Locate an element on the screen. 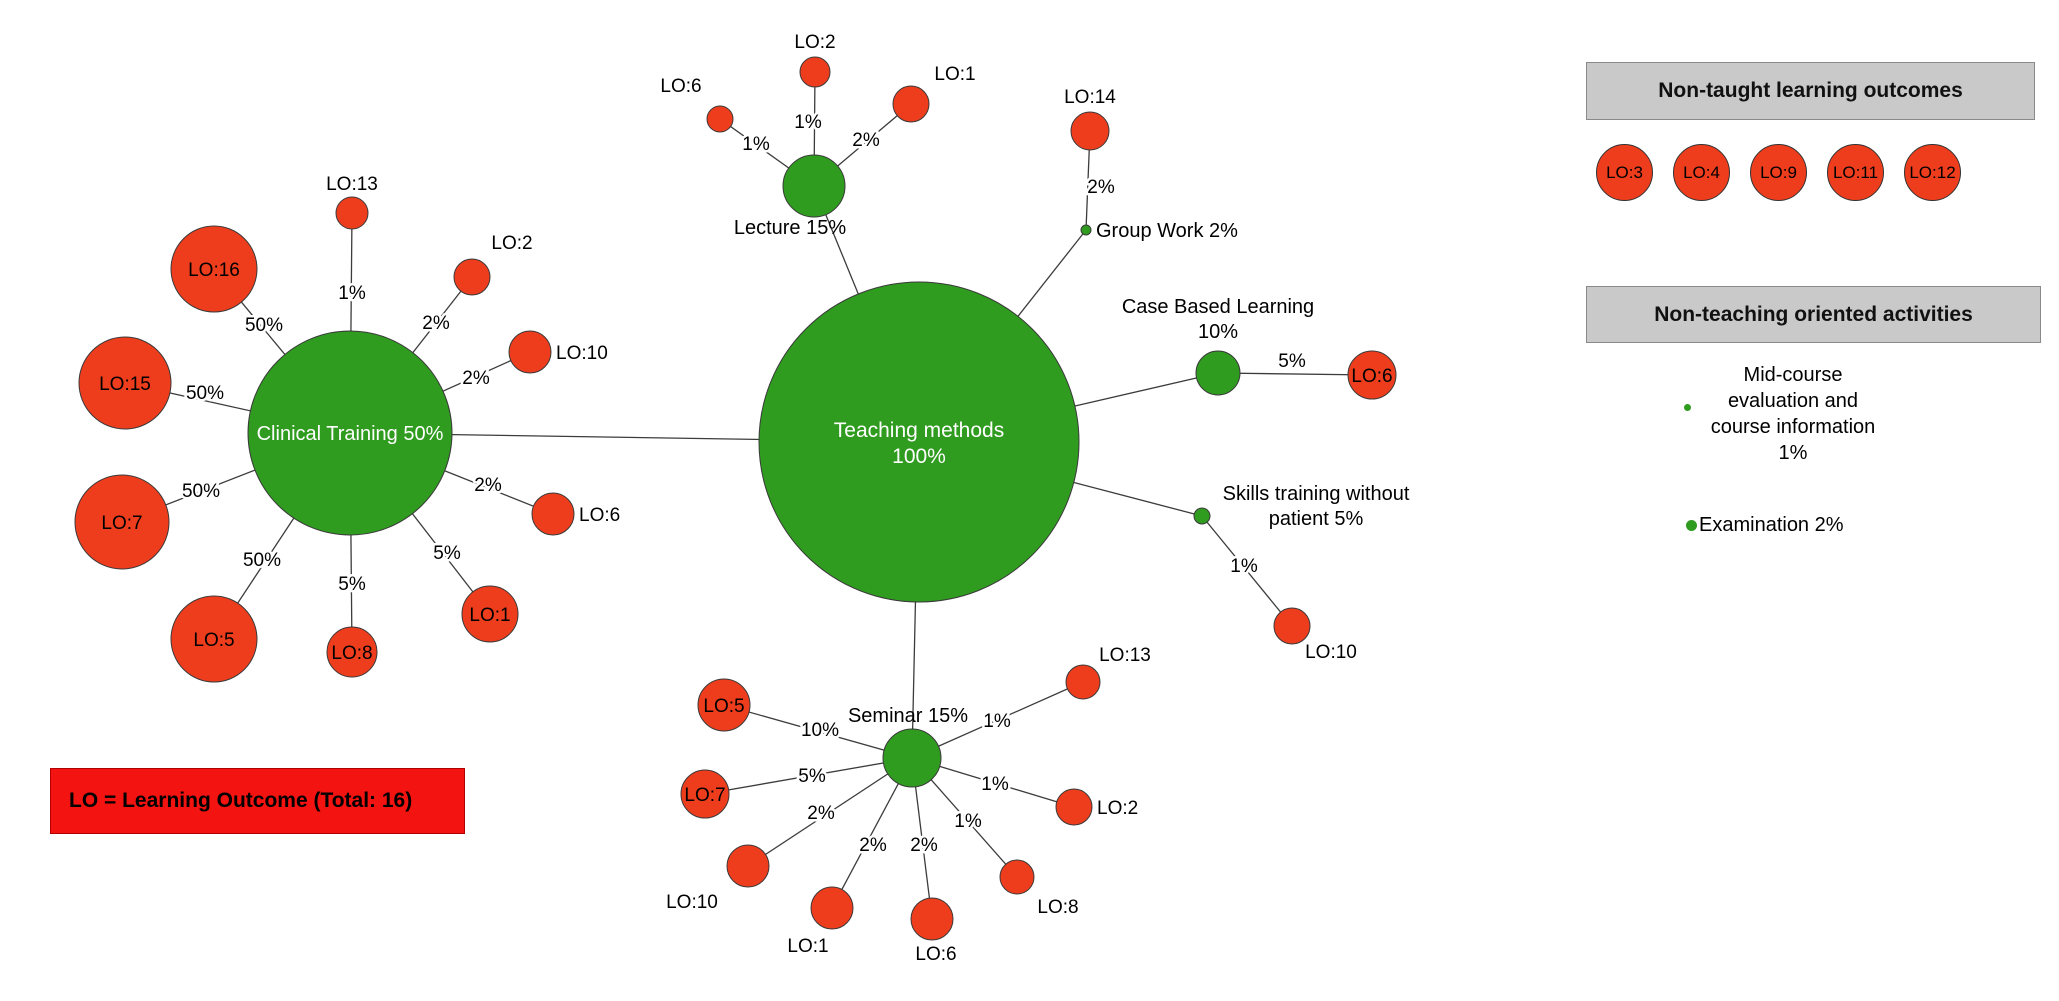 The height and width of the screenshot is (1001, 2059). node-label-c-lo7: LO:7 is located at coordinates (121, 523).